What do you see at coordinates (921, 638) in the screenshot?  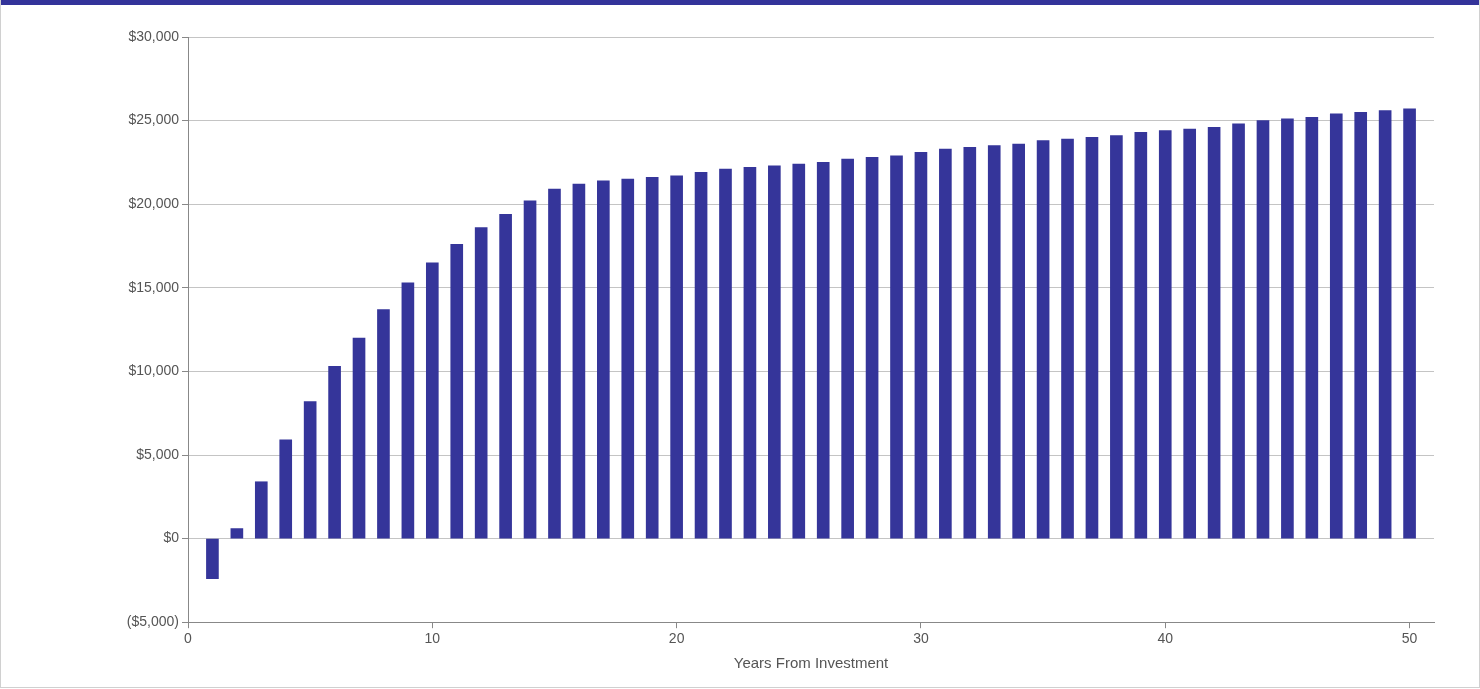 I see `x-tick-label: 30` at bounding box center [921, 638].